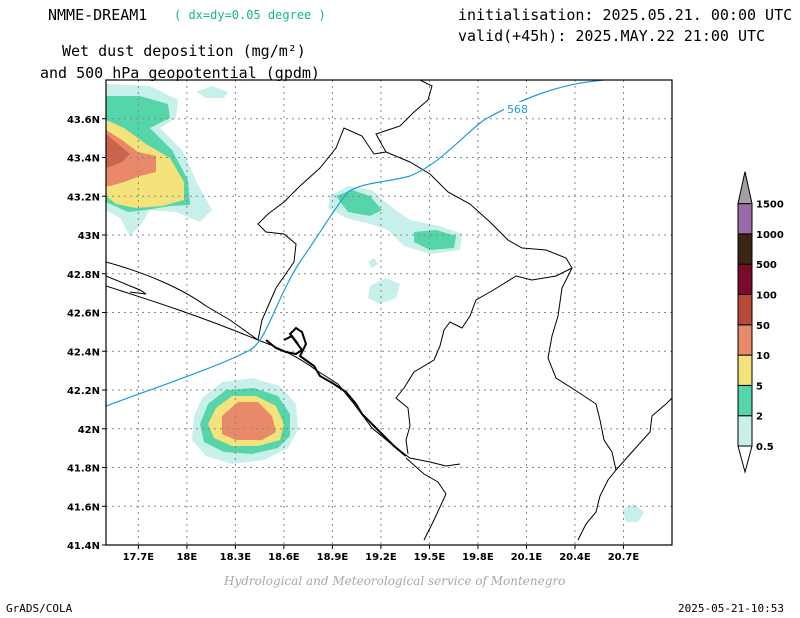 This screenshot has width=800, height=618. What do you see at coordinates (83, 469) in the screenshot?
I see `lat-tick-label: 41.8N` at bounding box center [83, 469].